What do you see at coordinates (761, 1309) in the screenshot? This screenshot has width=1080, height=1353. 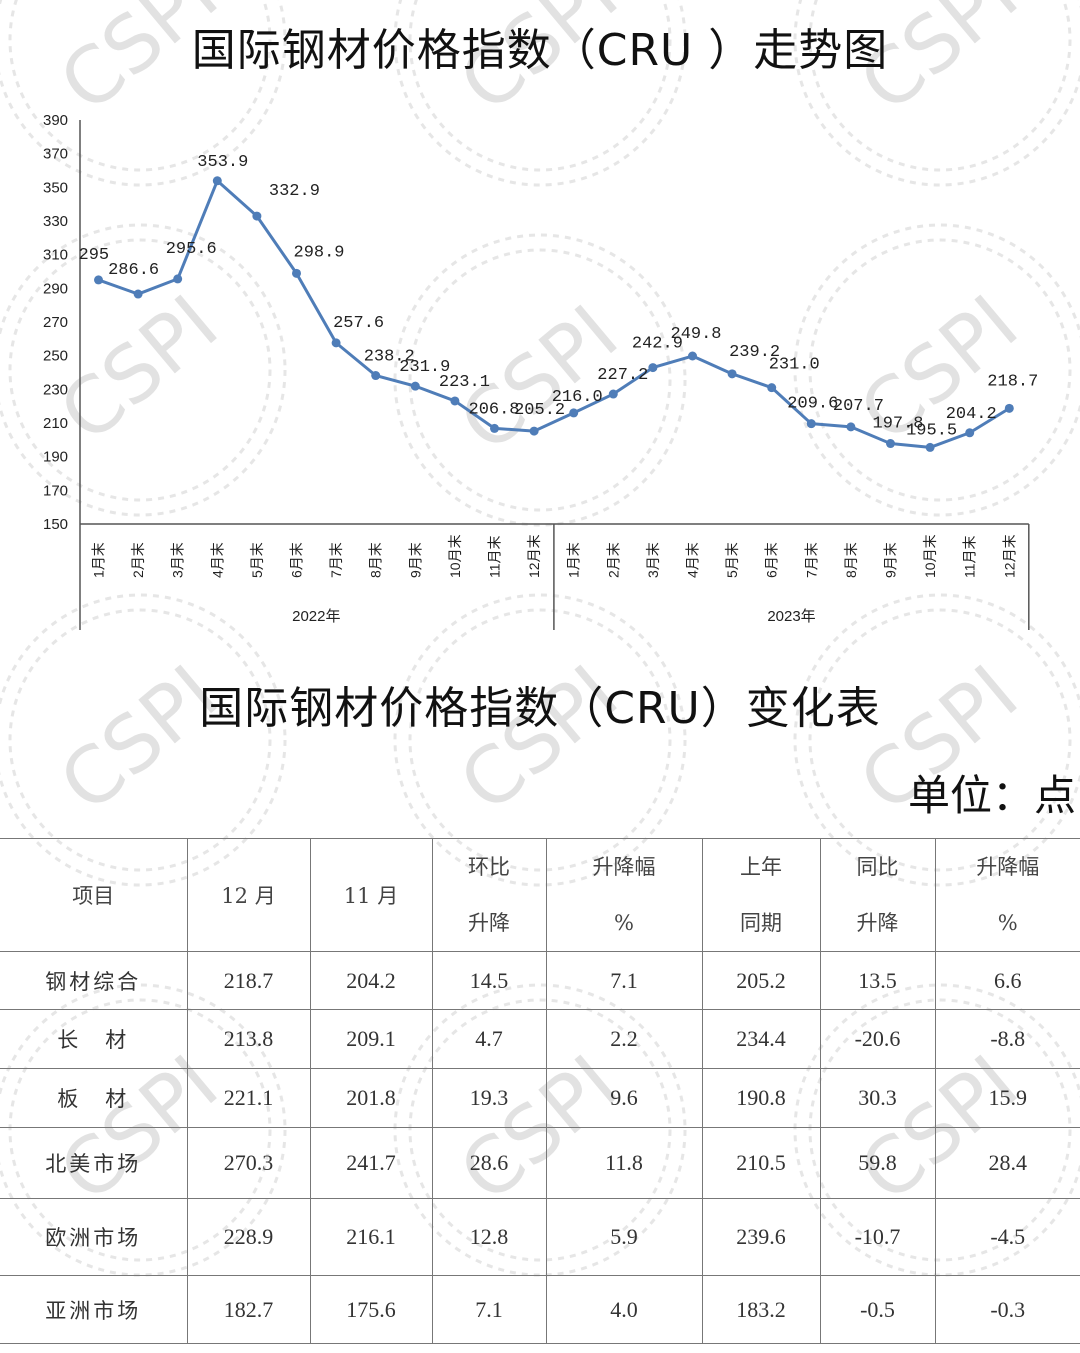 I see `table-cell: 183.2` at bounding box center [761, 1309].